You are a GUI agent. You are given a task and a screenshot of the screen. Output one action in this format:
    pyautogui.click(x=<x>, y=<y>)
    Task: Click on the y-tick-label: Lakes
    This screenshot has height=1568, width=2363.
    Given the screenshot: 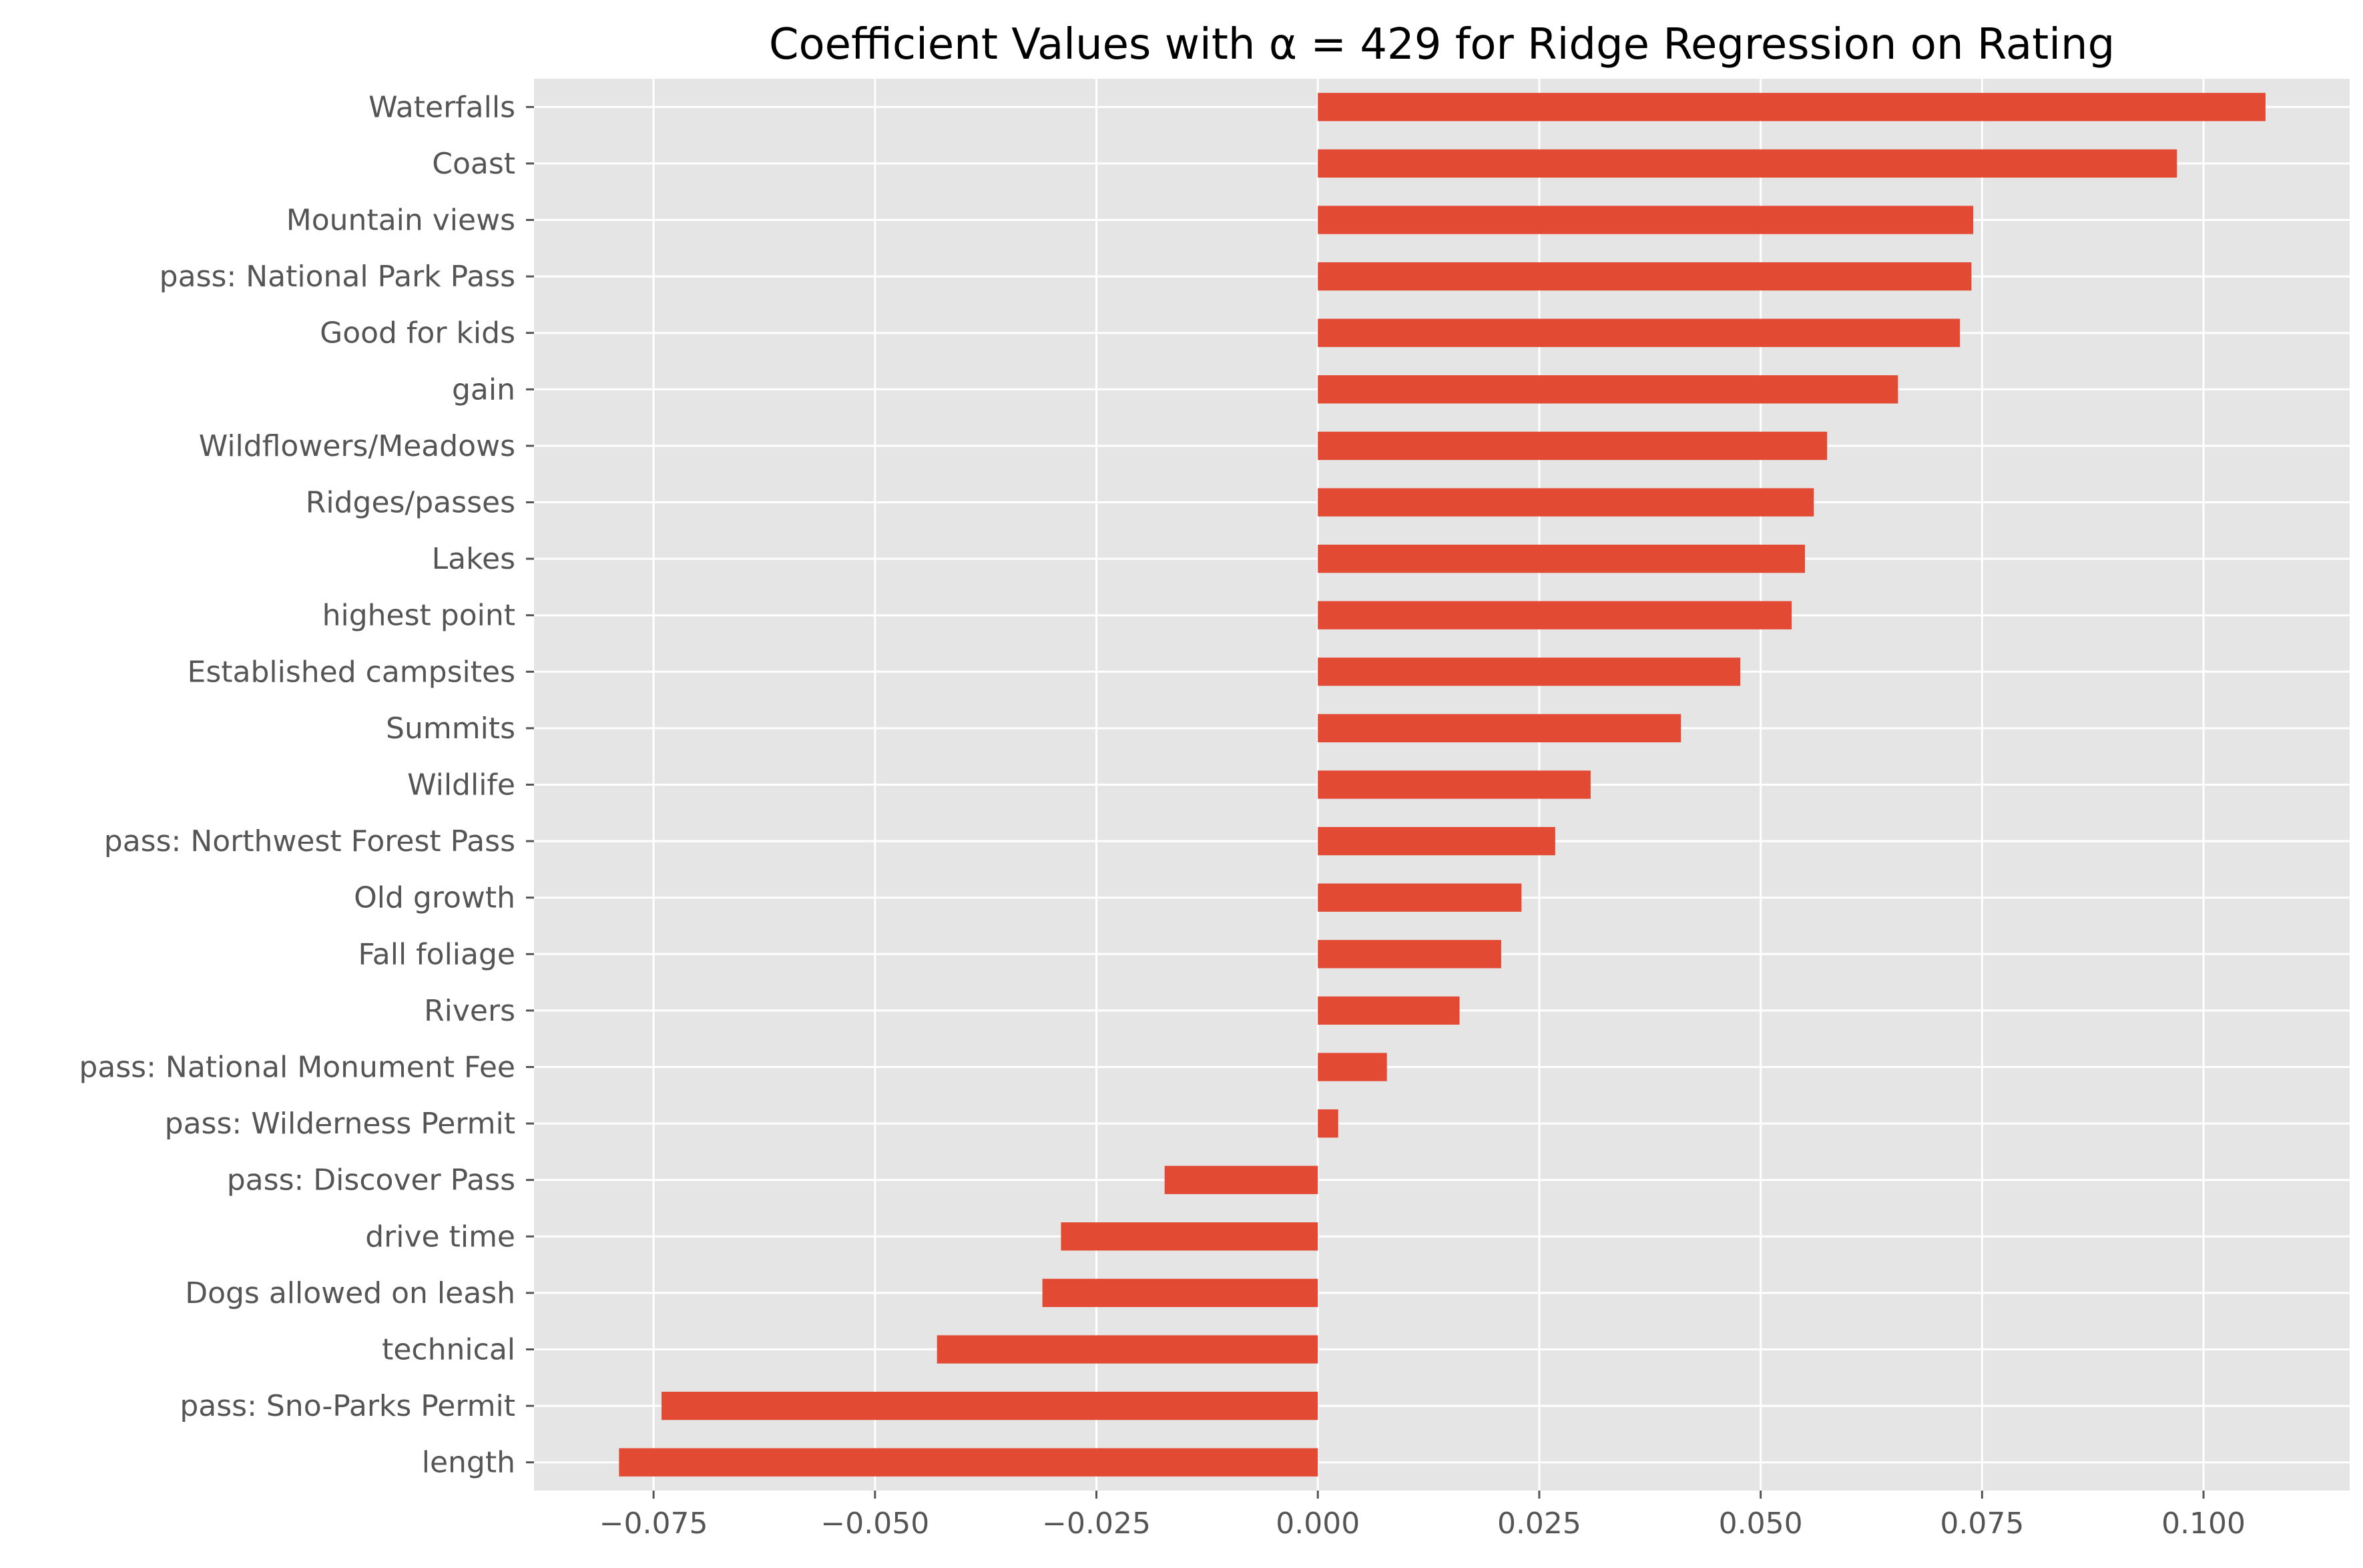 What is the action you would take?
    pyautogui.click(x=473, y=559)
    